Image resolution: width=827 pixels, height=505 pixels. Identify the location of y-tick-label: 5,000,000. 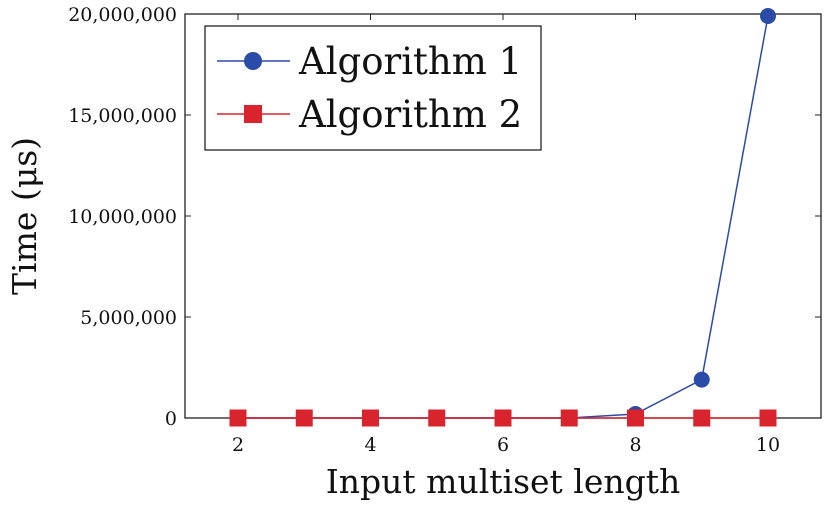
(128, 318).